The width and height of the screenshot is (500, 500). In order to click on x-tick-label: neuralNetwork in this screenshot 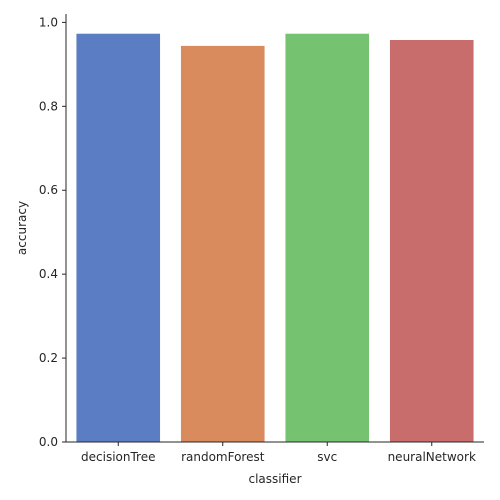, I will do `click(432, 457)`.